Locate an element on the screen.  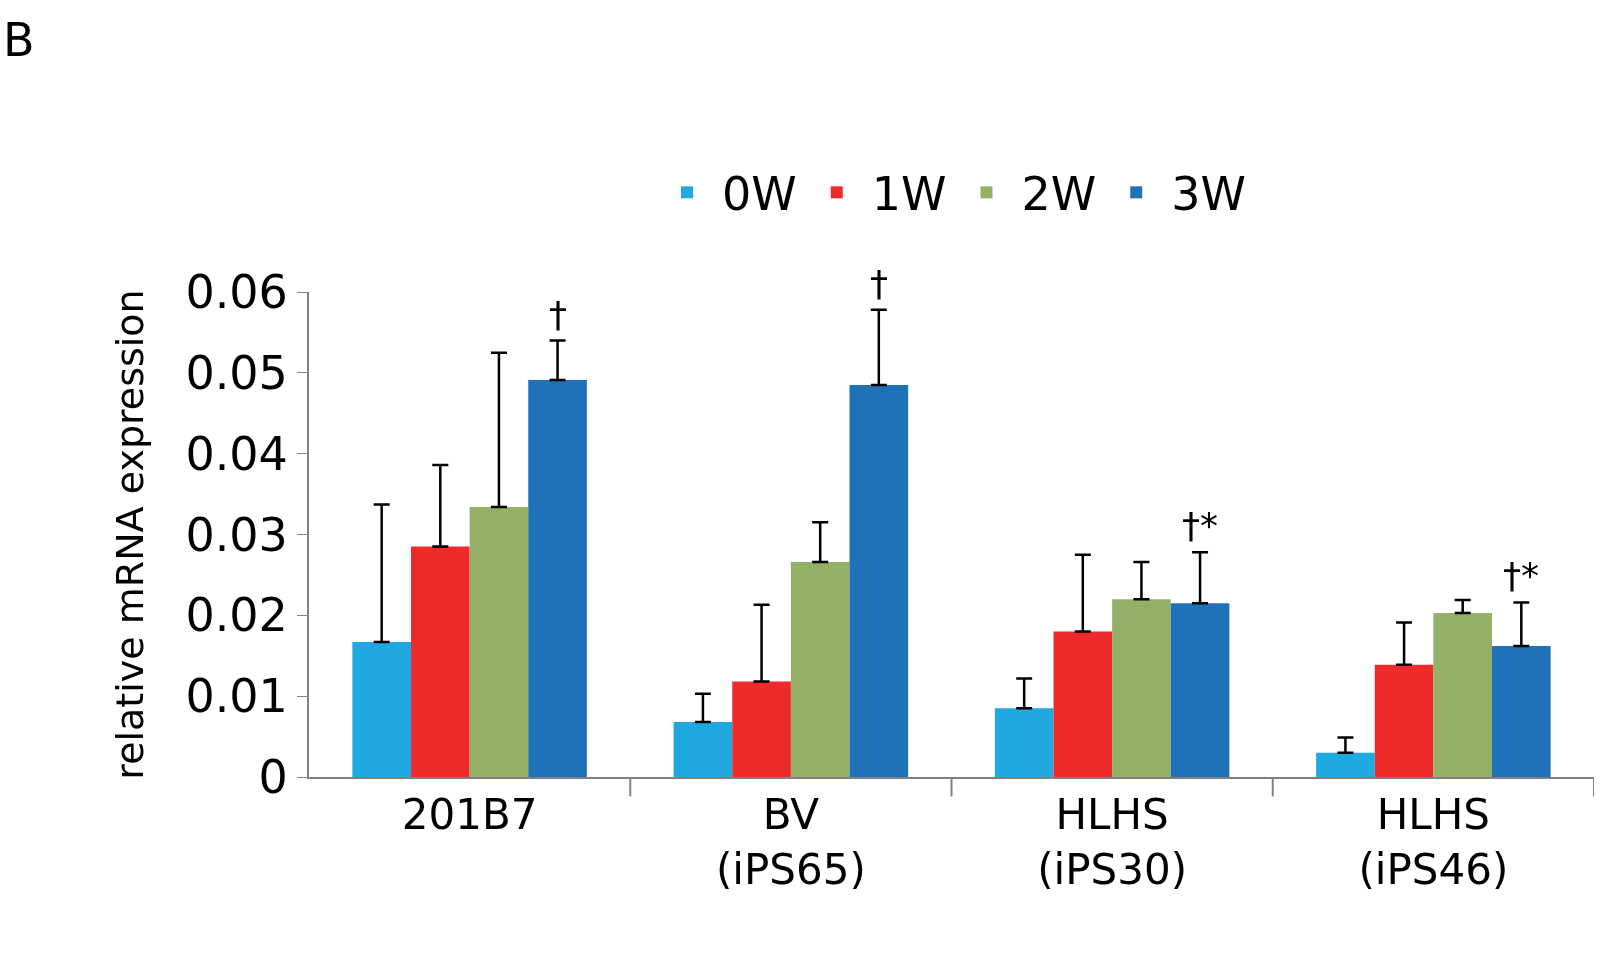
legend-label: 1W is located at coordinates (909, 194).